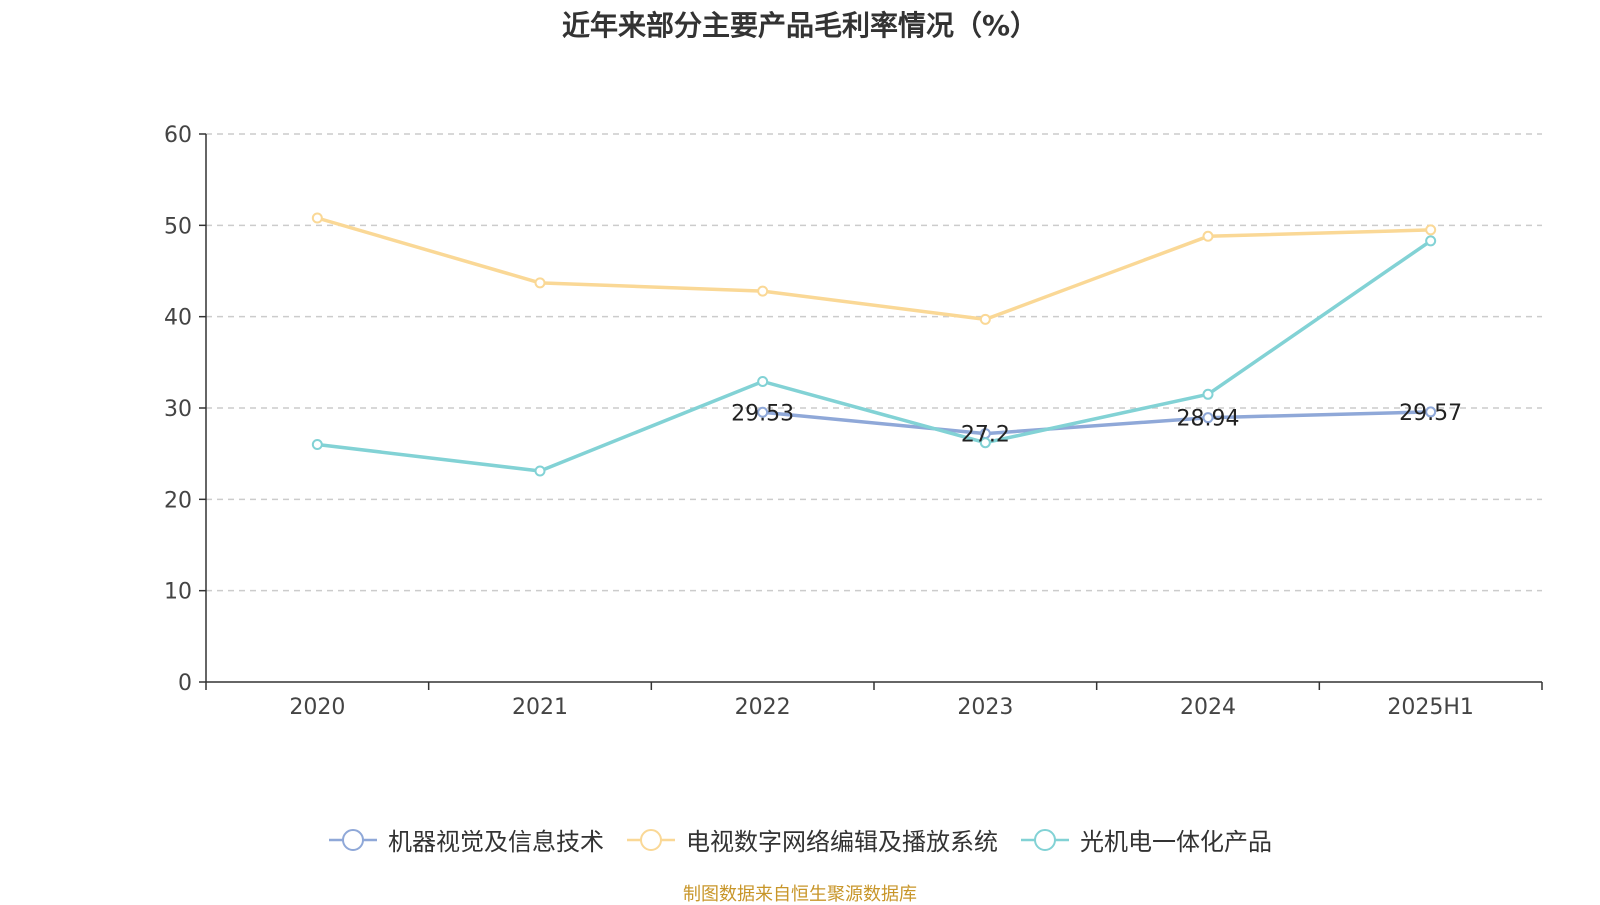 This screenshot has height=905, width=1600. Describe the element at coordinates (496, 842) in the screenshot. I see `legend-label: 机器视觉及信息技术` at that location.